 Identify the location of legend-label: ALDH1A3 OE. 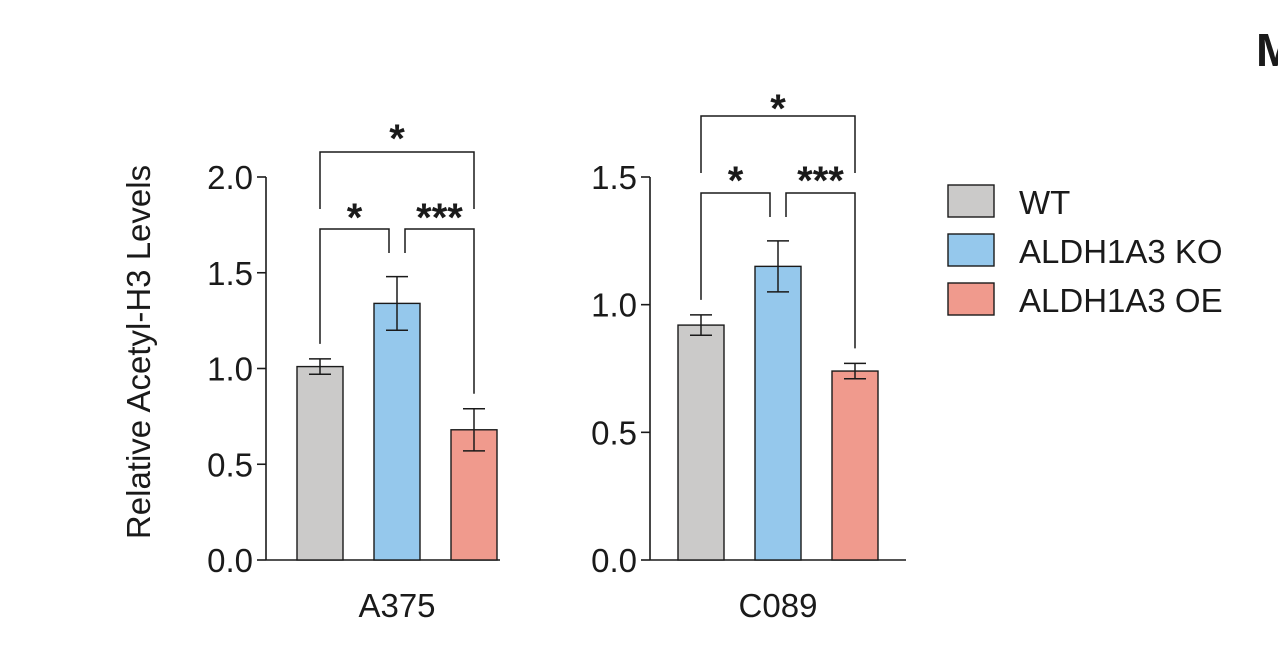
(1121, 300).